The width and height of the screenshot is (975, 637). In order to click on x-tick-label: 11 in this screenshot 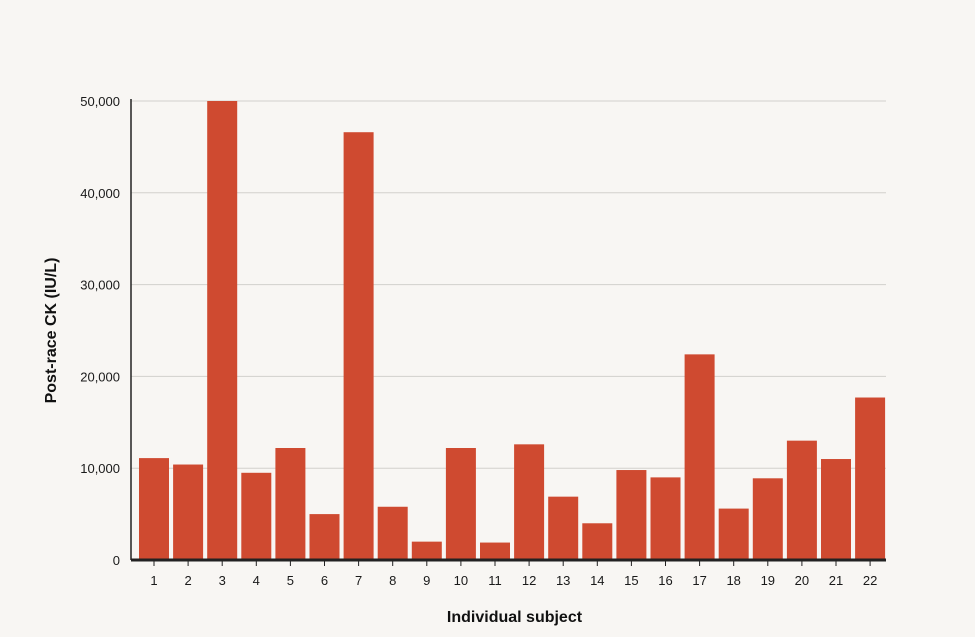, I will do `click(495, 580)`.